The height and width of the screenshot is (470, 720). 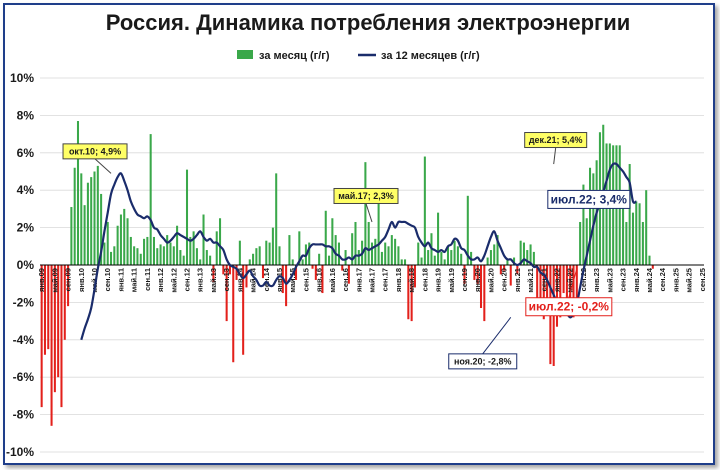 What do you see at coordinates (94, 280) in the screenshot?
I see `x-tick-label: май.10` at bounding box center [94, 280].